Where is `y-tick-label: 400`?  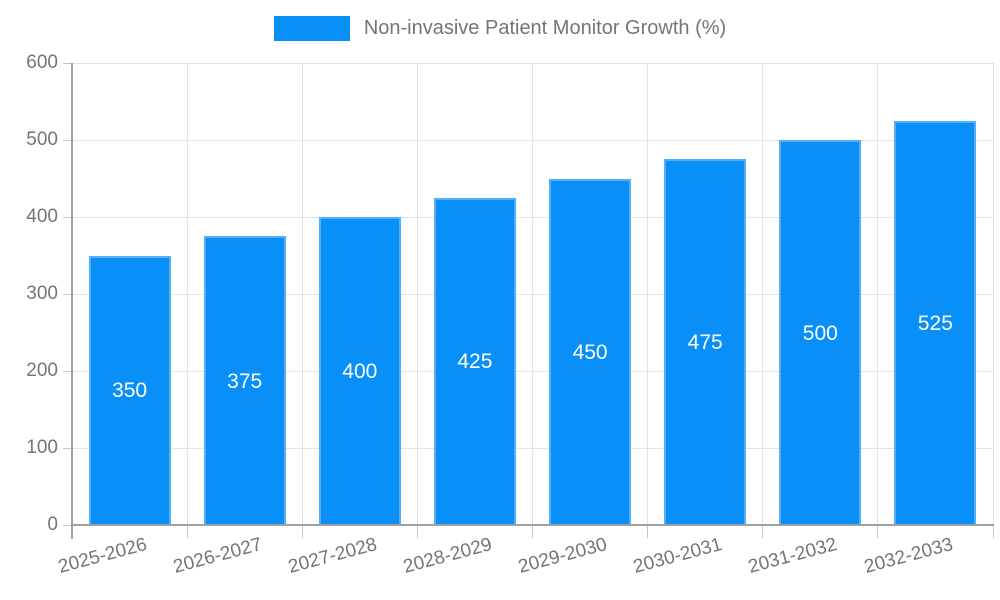 y-tick-label: 400 is located at coordinates (42, 216).